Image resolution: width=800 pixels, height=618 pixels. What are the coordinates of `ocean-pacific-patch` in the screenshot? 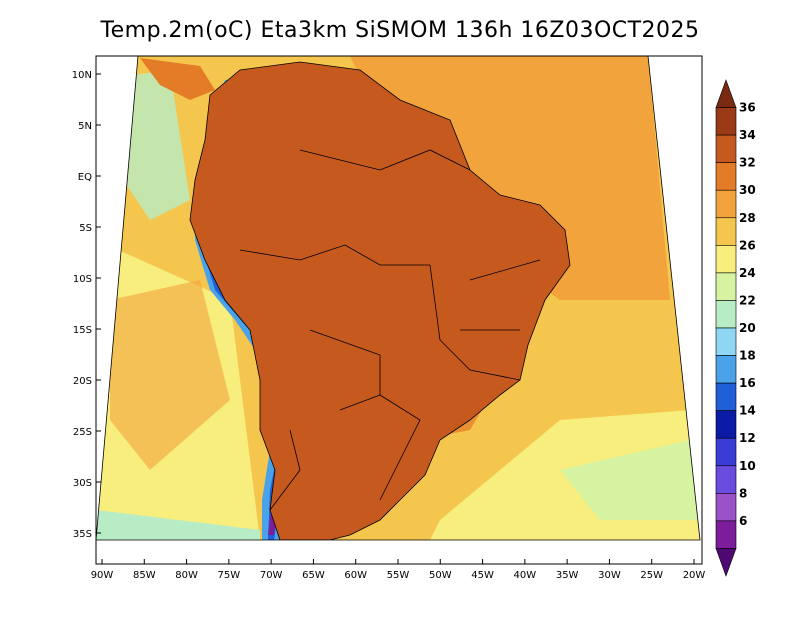 It's located at (170, 375).